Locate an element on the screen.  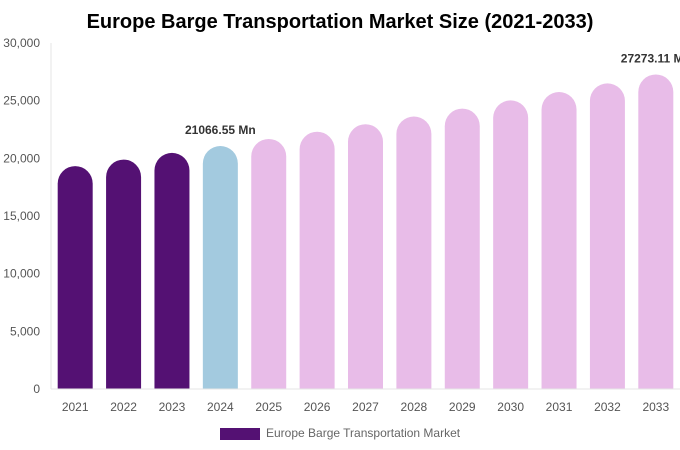
data-label: 27273.11 Mn is located at coordinates (650, 58).